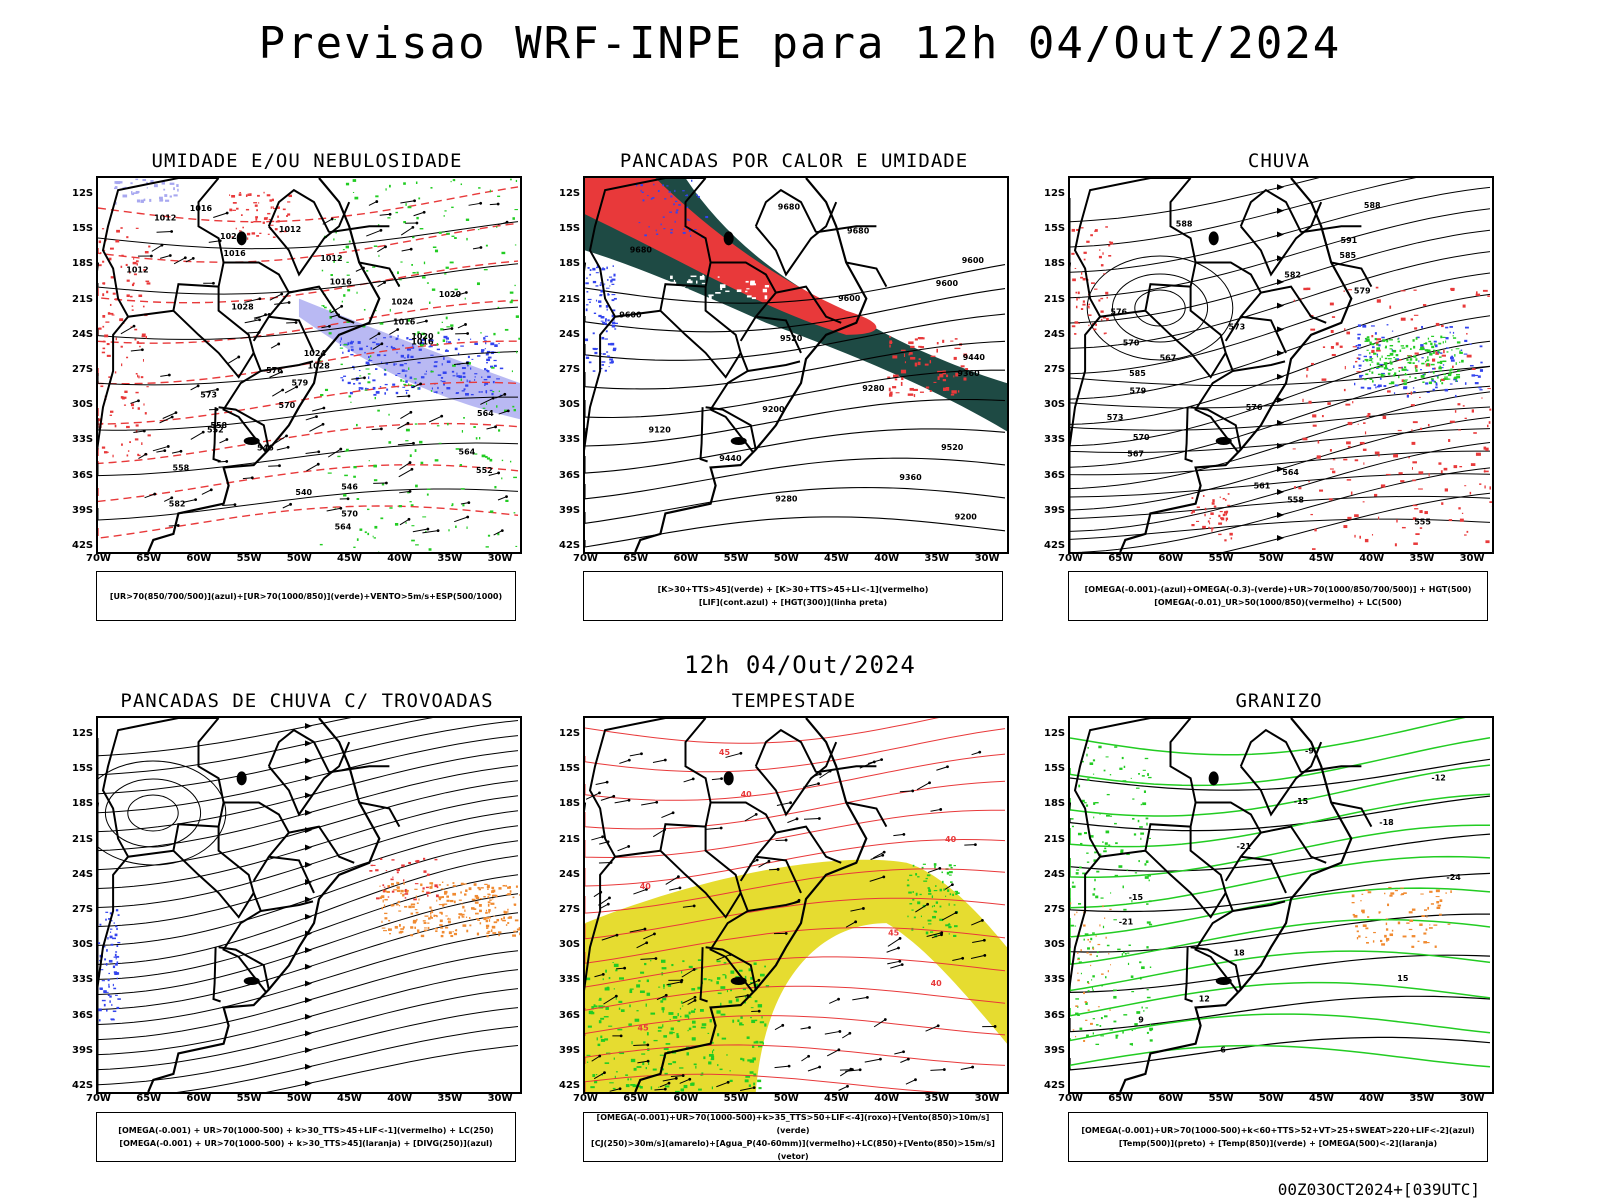  Describe the element at coordinates (1115, 417) in the screenshot. I see `contour-label: 573` at that location.